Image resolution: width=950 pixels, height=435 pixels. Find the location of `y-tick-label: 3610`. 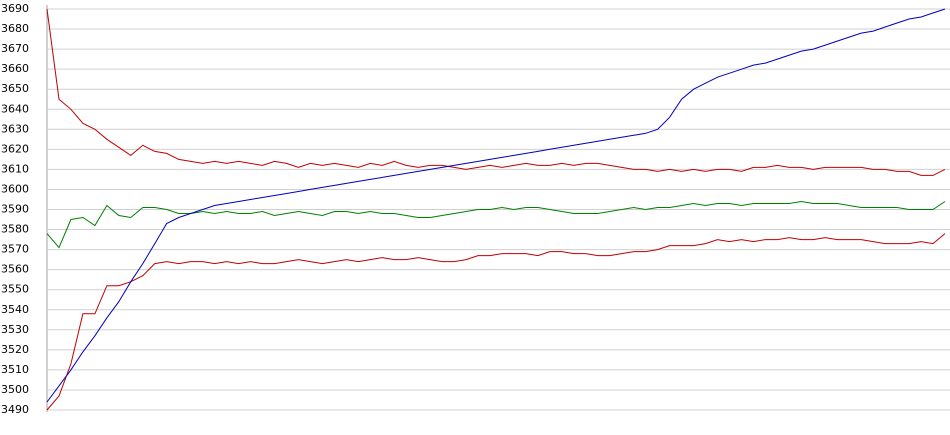

y-tick-label: 3610 is located at coordinates (15, 168).